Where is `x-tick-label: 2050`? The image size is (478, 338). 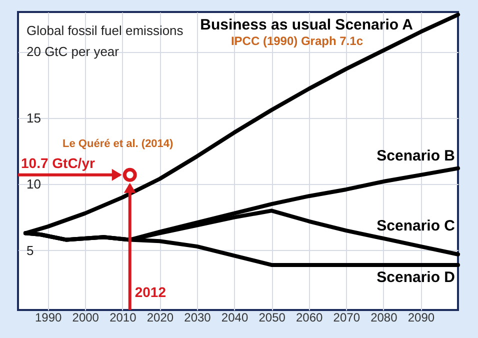
x-tick-label: 2050 is located at coordinates (272, 317).